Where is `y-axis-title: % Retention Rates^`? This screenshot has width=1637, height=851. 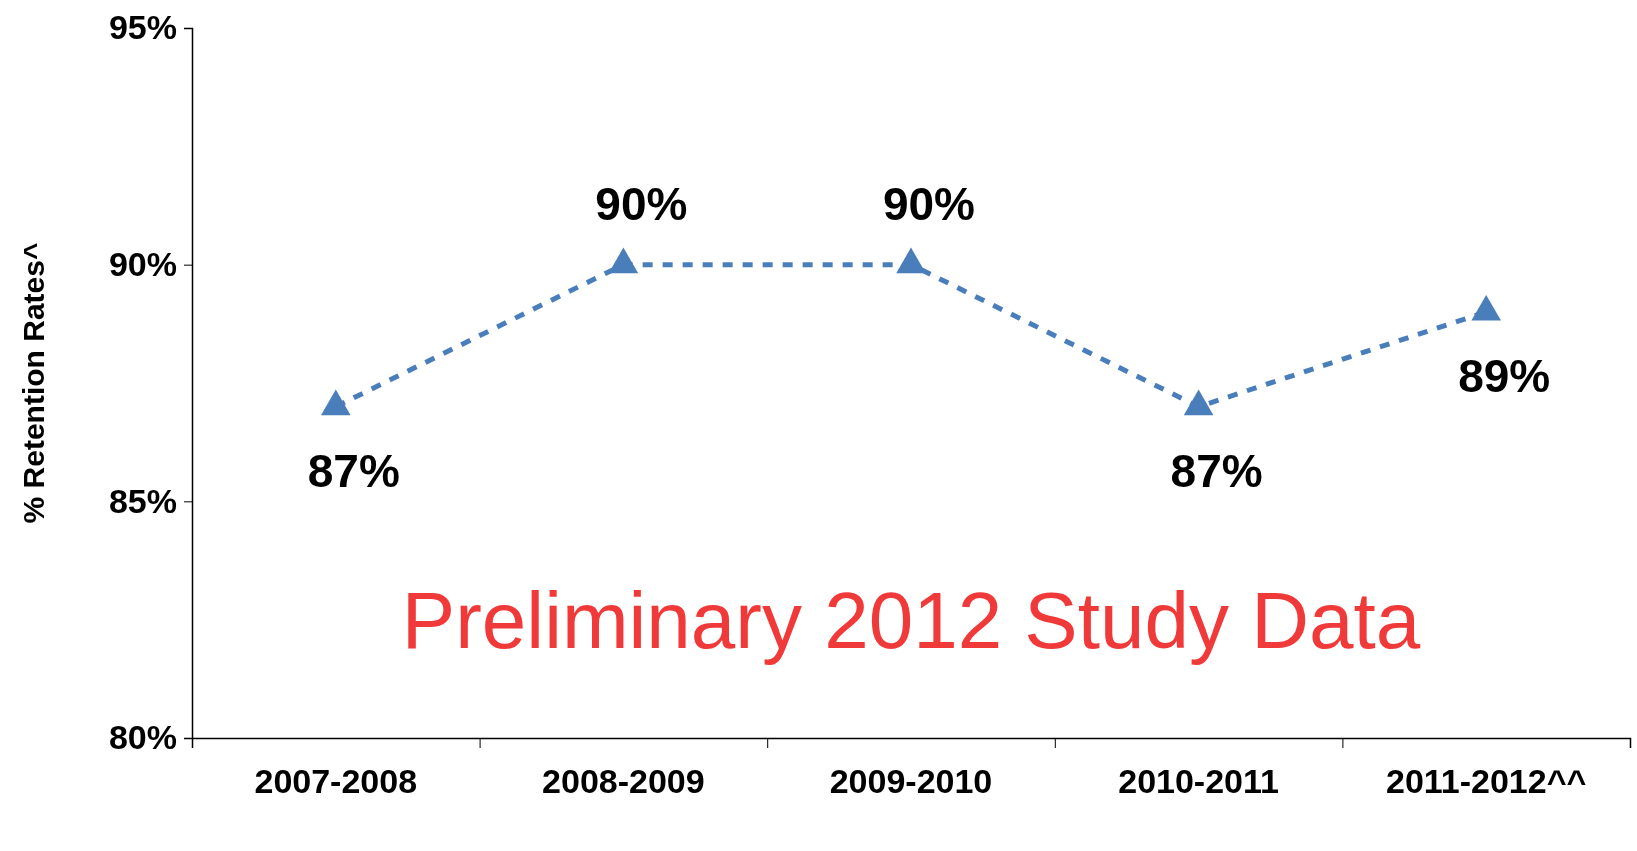
y-axis-title: % Retention Rates^ is located at coordinates (33, 383).